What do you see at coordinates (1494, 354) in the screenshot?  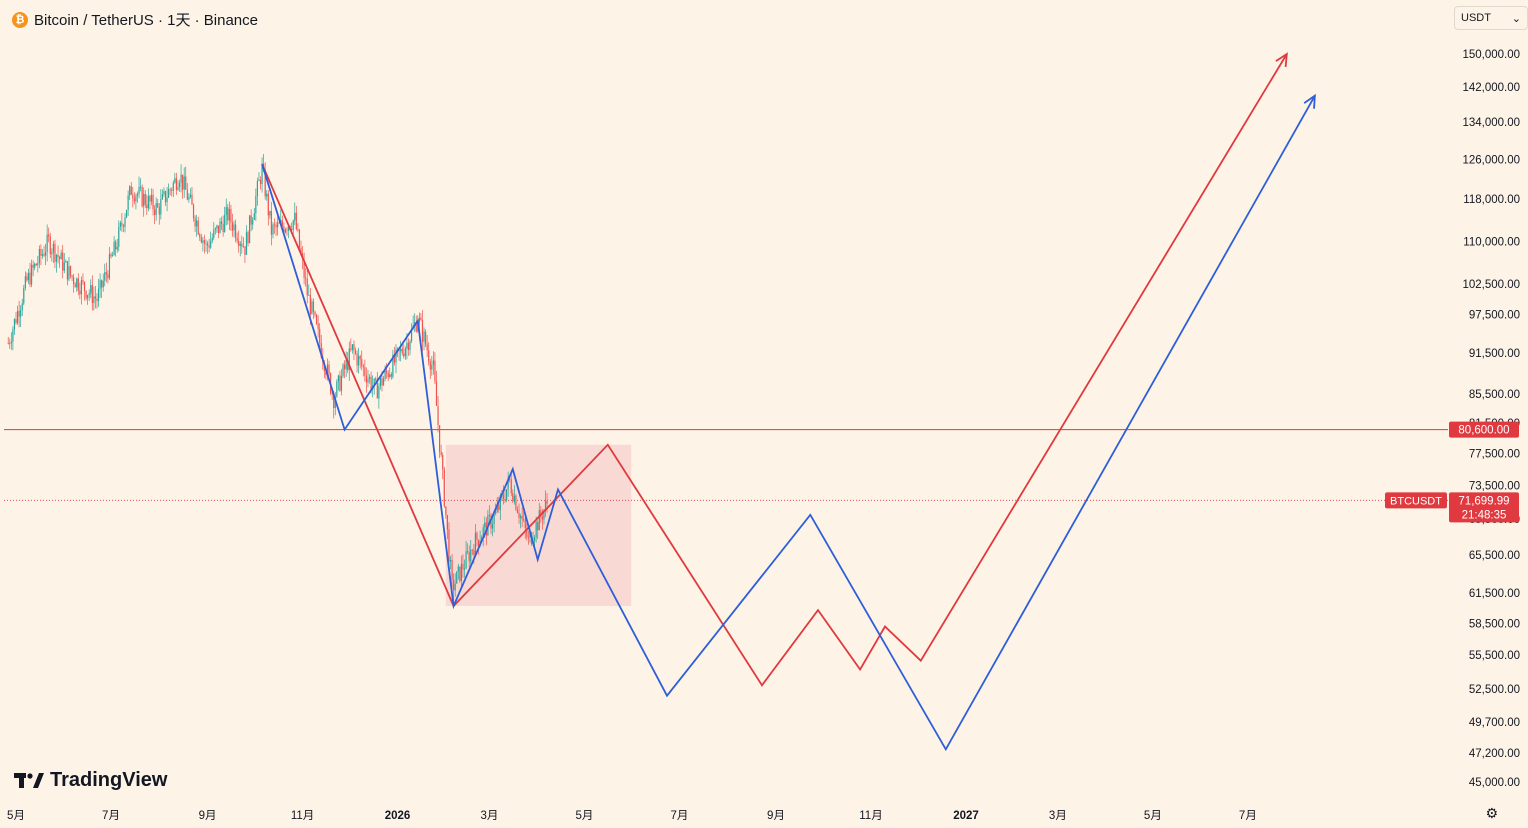 I see `y-tick-label: 91,500.00` at bounding box center [1494, 354].